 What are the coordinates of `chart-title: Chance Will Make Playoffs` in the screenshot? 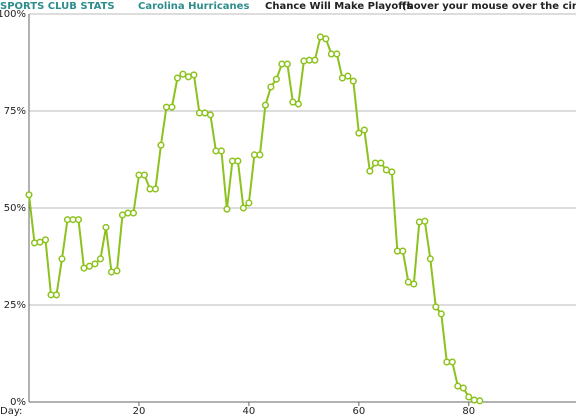 It's located at (338, 6).